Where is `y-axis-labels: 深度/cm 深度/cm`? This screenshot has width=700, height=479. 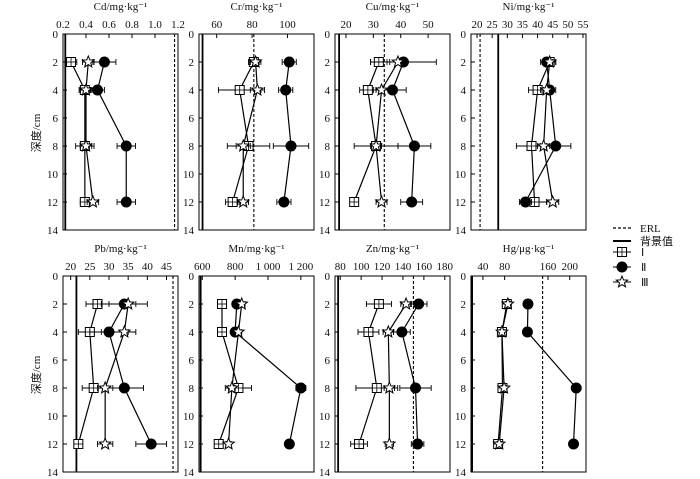 y-axis-labels: 深度/cm 深度/cm is located at coordinates (36, 253).